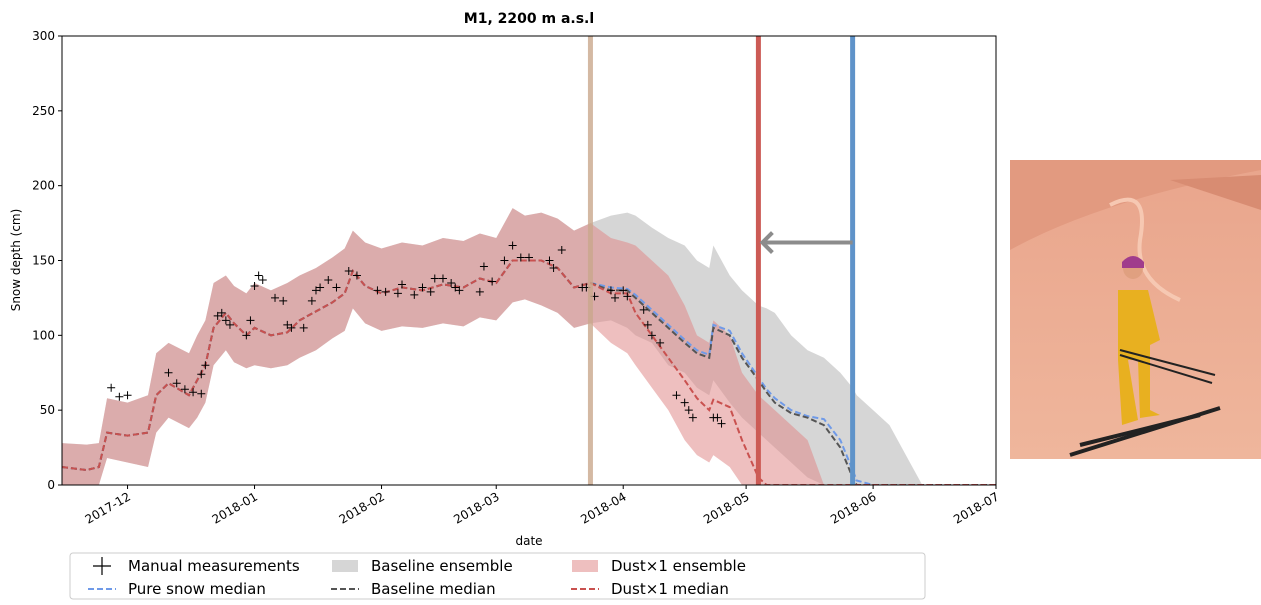  I want to click on y-tick-label: 0, so click(51, 485).